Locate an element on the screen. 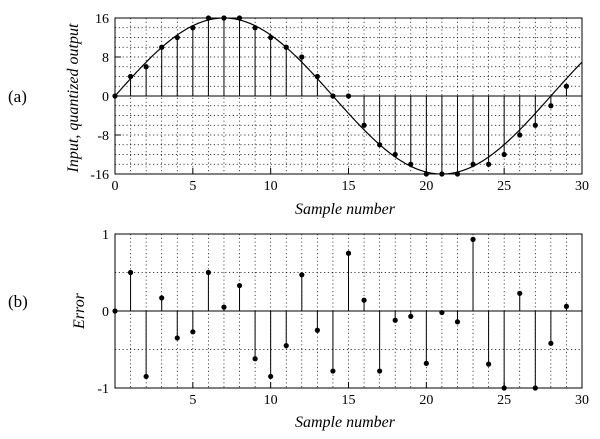 This screenshot has width=600, height=439. panel-tag-a: (a) is located at coordinates (17, 96).